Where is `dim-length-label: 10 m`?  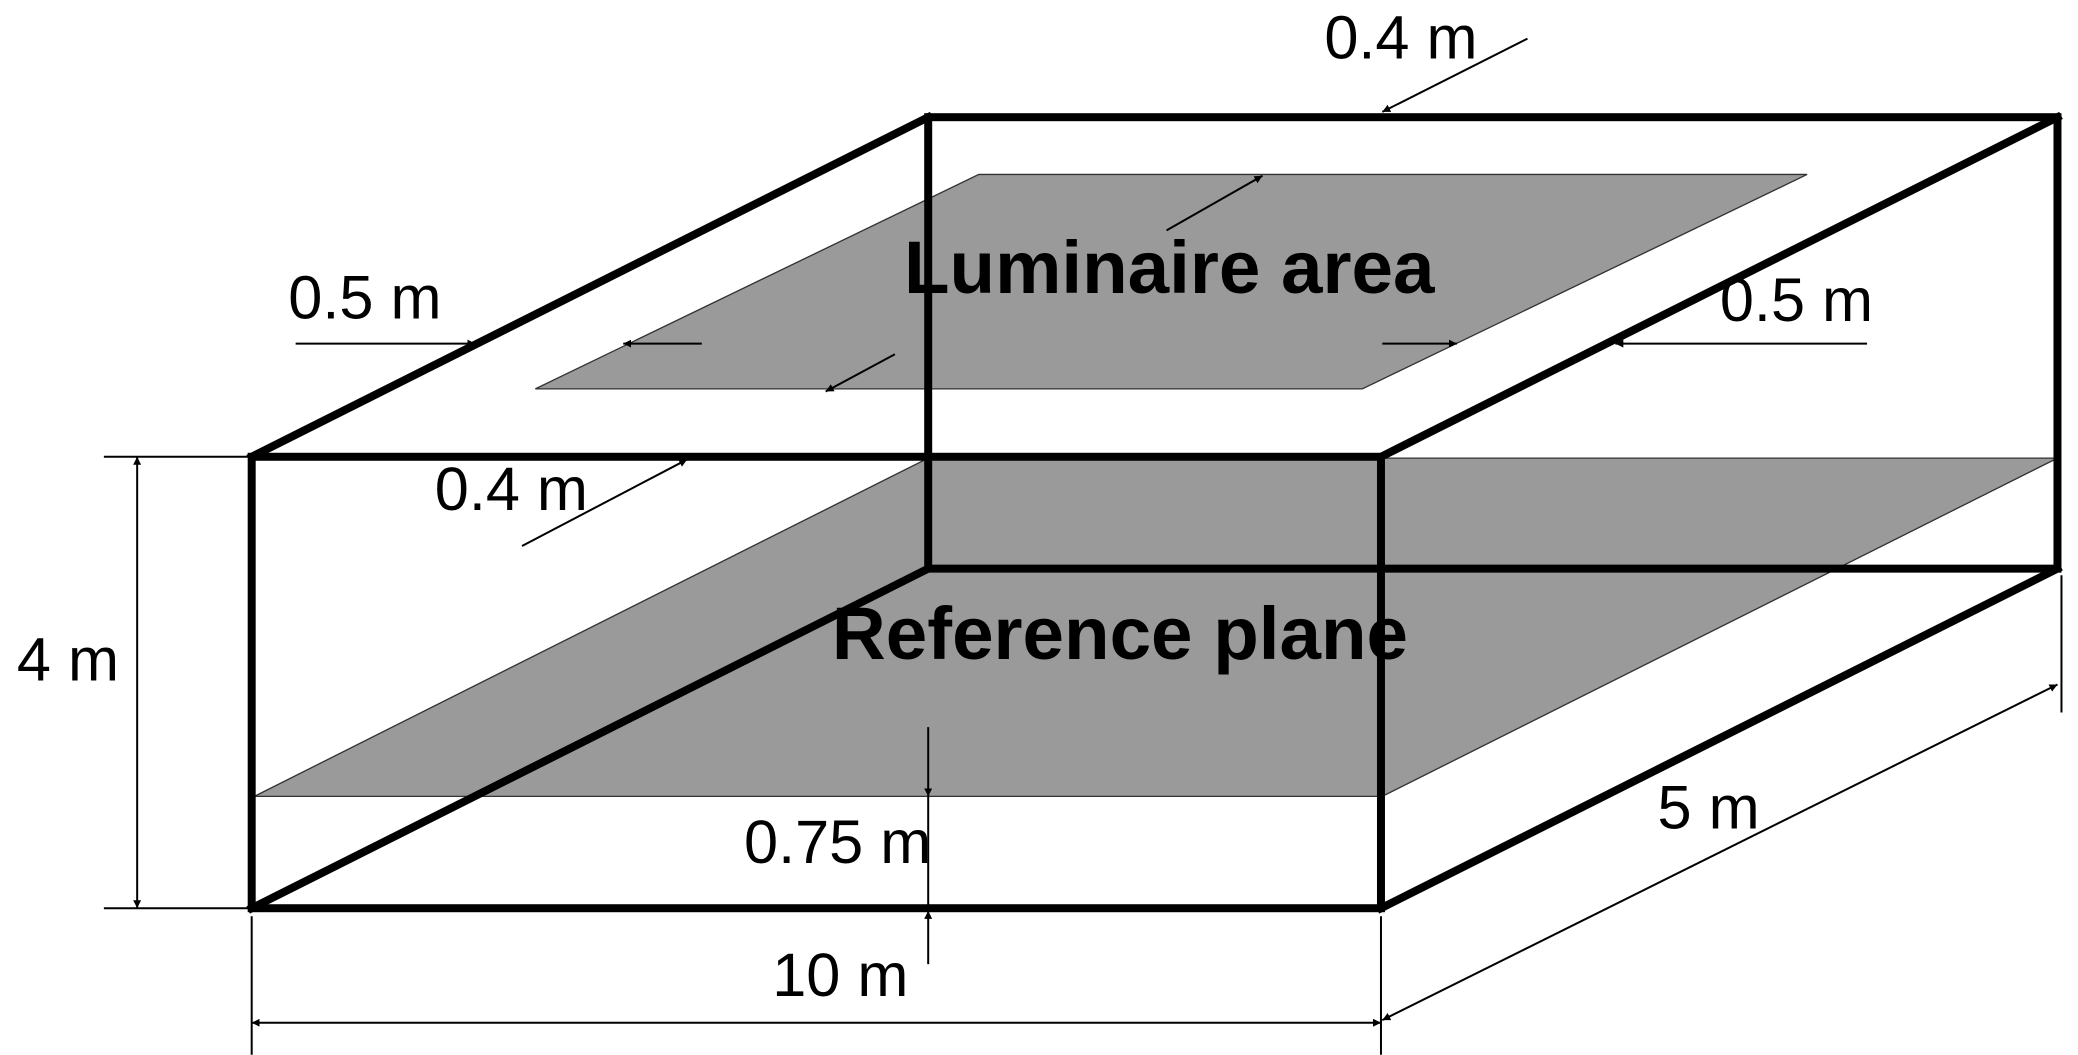 dim-length-label: 10 m is located at coordinates (840, 975).